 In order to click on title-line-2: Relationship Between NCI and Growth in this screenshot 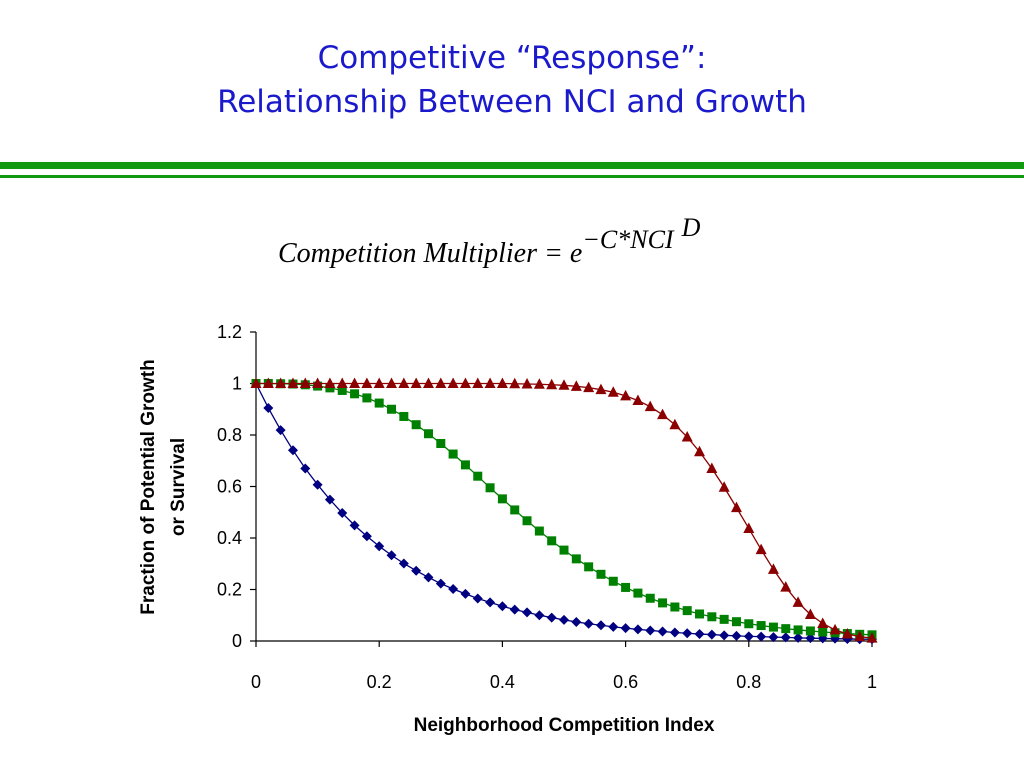, I will do `click(512, 102)`.